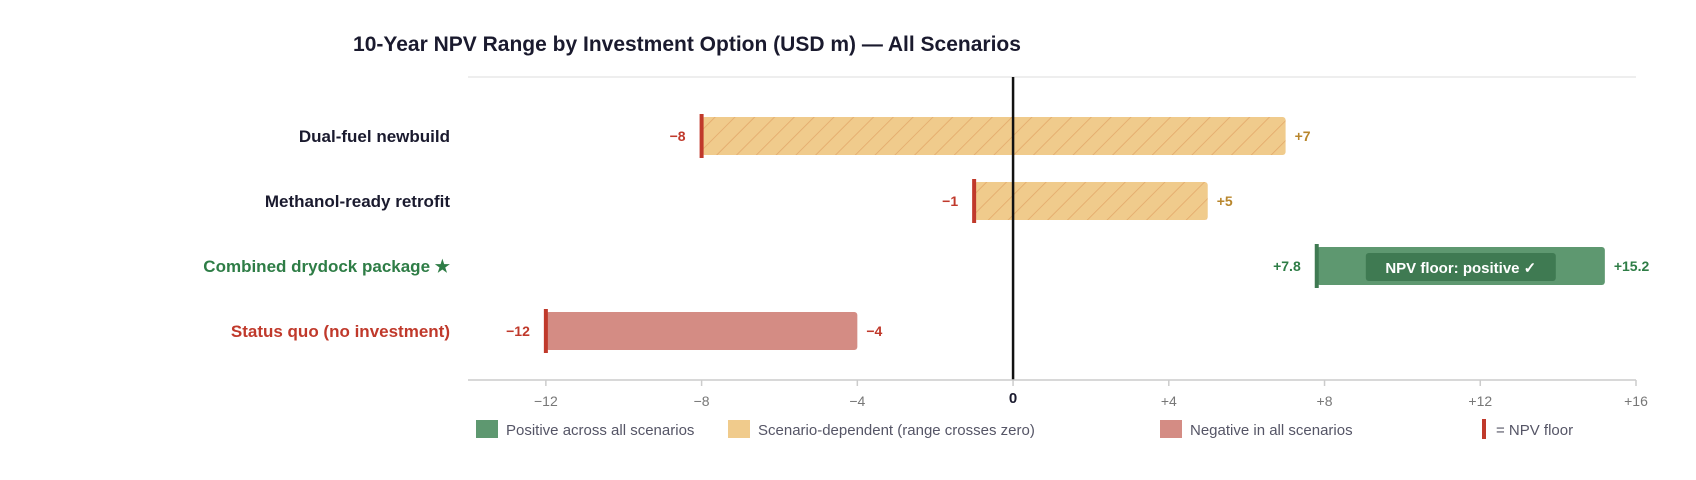  Describe the element at coordinates (326, 266) in the screenshot. I see `category-label: Combined drydock package ★` at that location.